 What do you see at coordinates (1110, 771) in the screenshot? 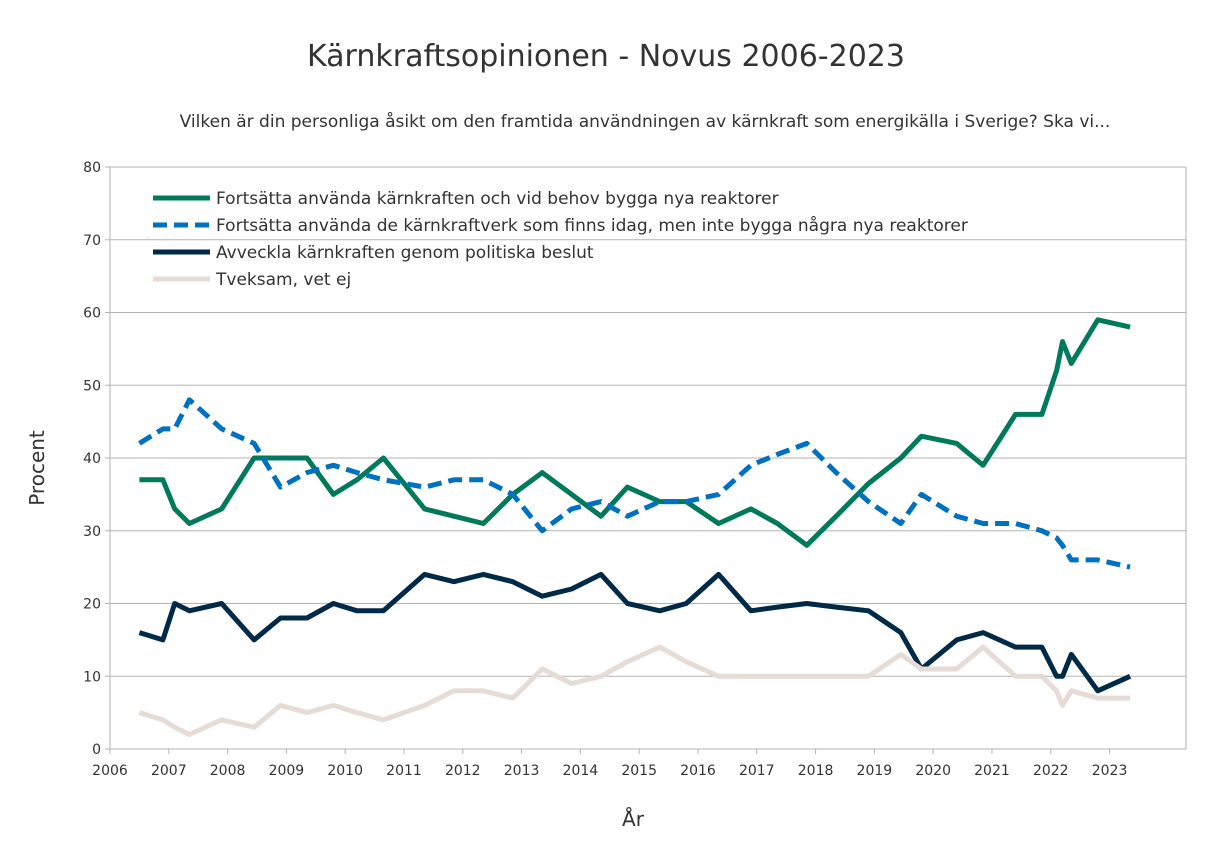
I see `x-tick-label: 2023` at bounding box center [1110, 771].